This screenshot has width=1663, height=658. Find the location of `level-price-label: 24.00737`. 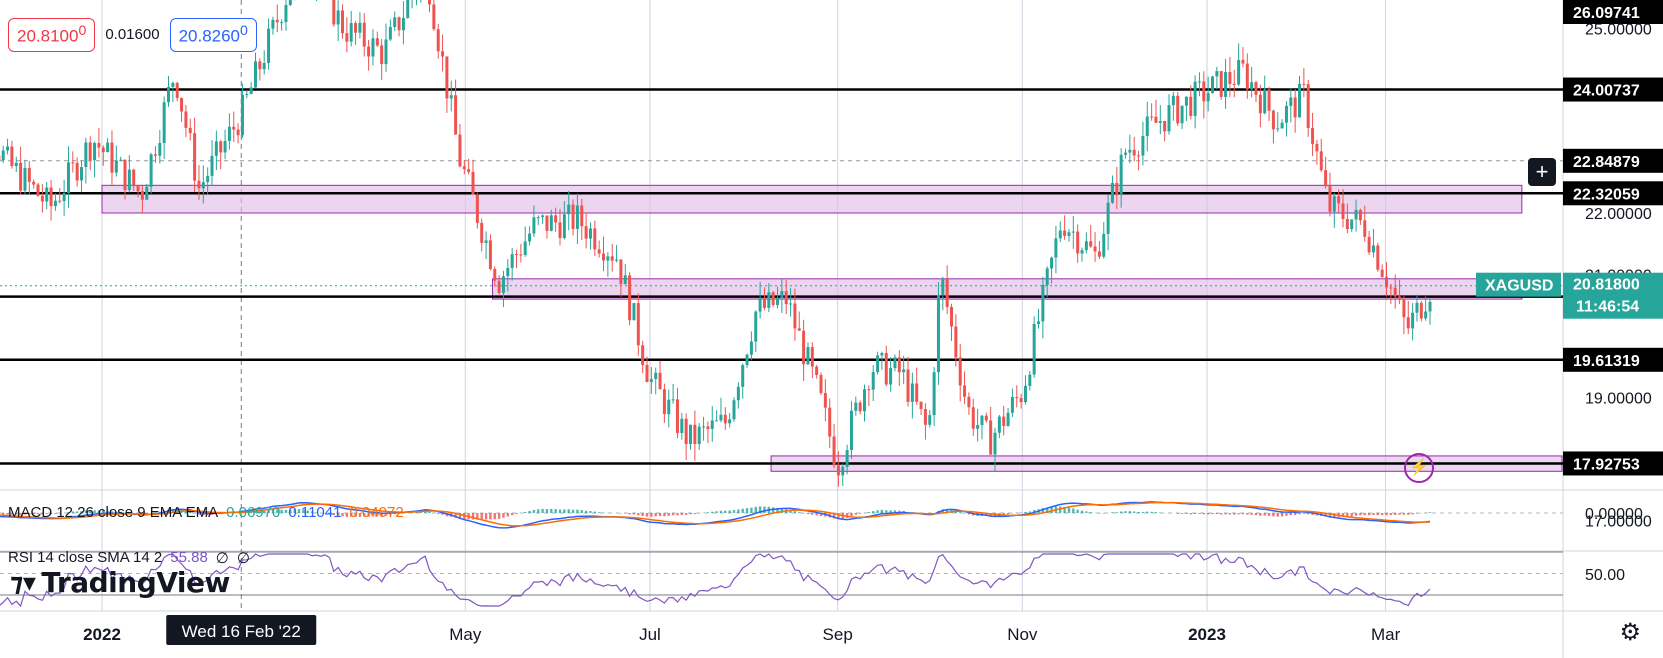

level-price-label: 24.00737 is located at coordinates (1606, 91).